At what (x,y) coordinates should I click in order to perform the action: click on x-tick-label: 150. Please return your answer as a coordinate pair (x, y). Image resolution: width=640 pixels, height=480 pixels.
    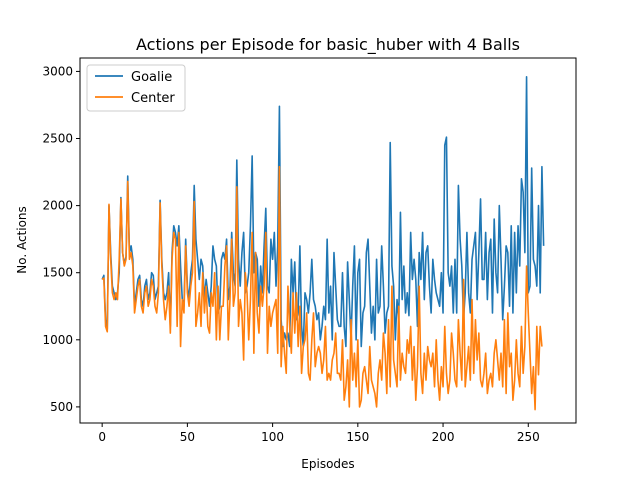
    Looking at the image, I should click on (357, 437).